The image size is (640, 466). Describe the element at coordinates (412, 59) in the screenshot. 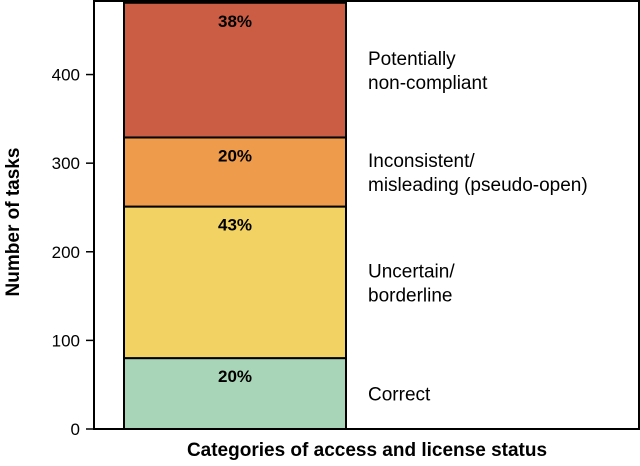

I see `segment-category-label: Potentially` at that location.